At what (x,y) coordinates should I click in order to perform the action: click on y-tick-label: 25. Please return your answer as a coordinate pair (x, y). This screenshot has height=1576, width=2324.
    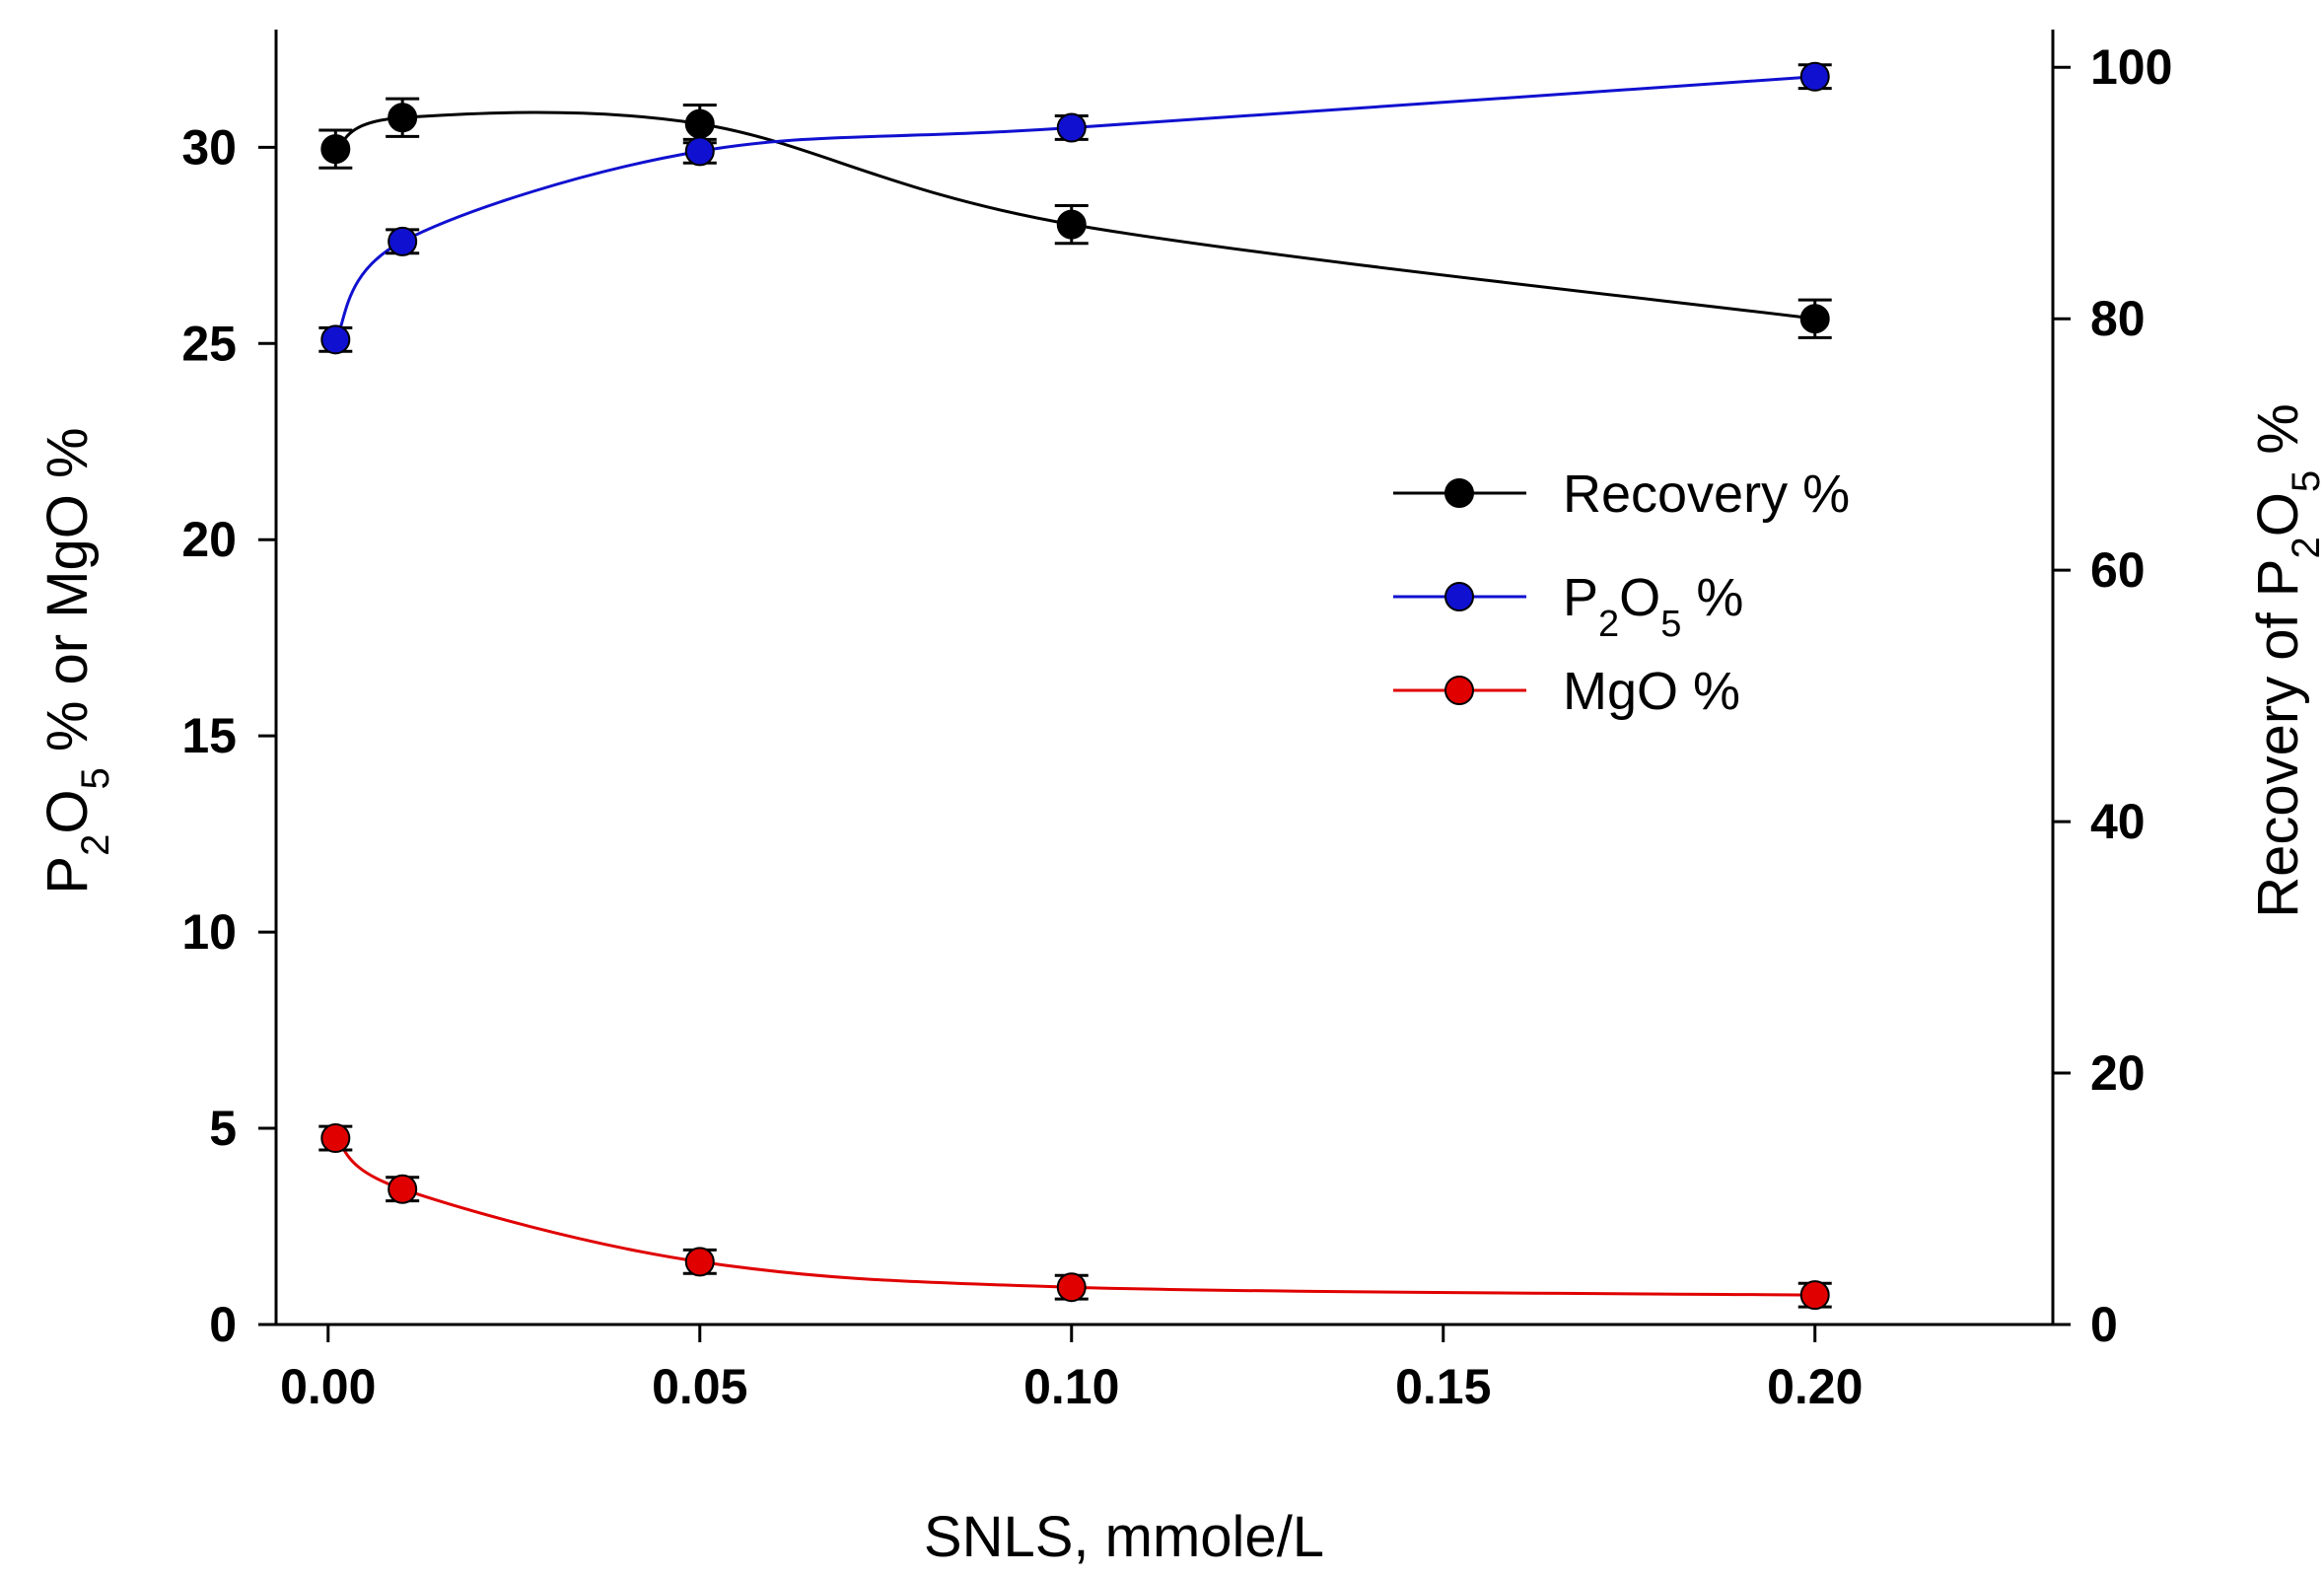
    Looking at the image, I should click on (209, 343).